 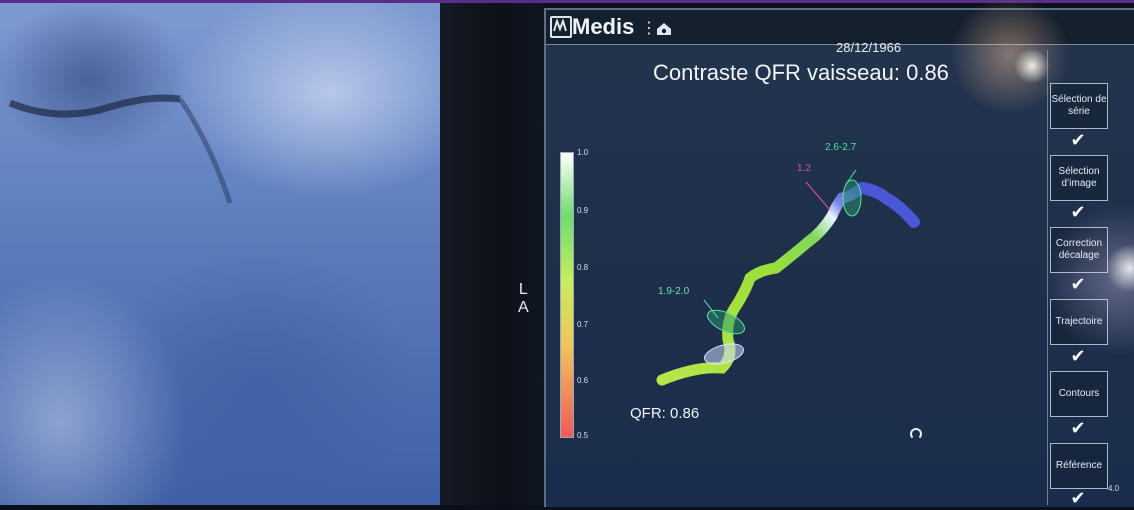 I want to click on lesion-marker, so click(x=723, y=354).